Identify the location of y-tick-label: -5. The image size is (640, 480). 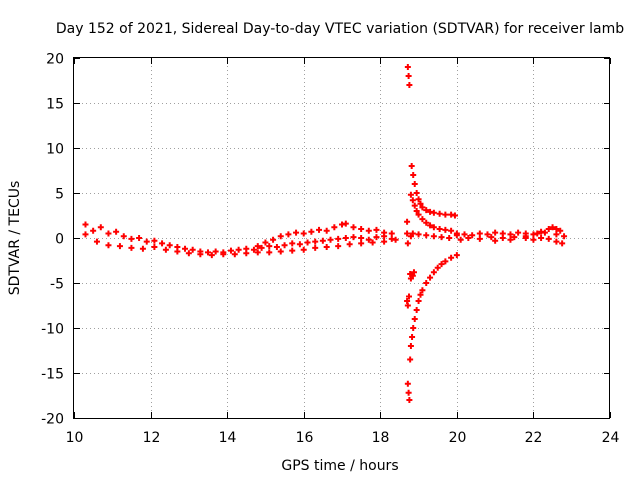
(57, 285).